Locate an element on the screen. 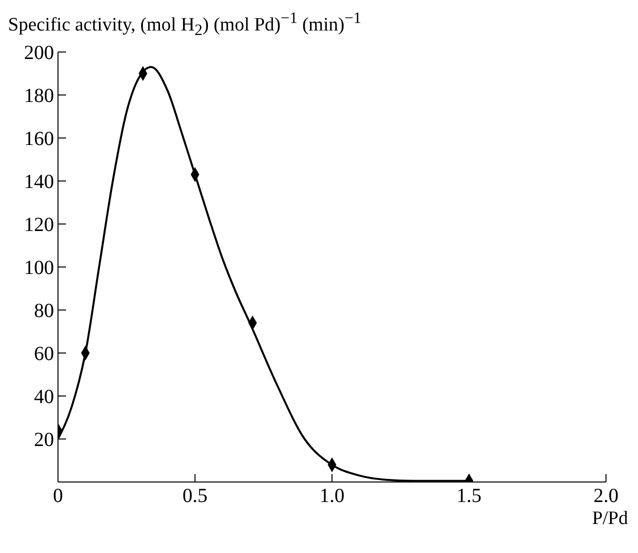 The width and height of the screenshot is (638, 553). y-tick-label: 140 is located at coordinates (39, 182).